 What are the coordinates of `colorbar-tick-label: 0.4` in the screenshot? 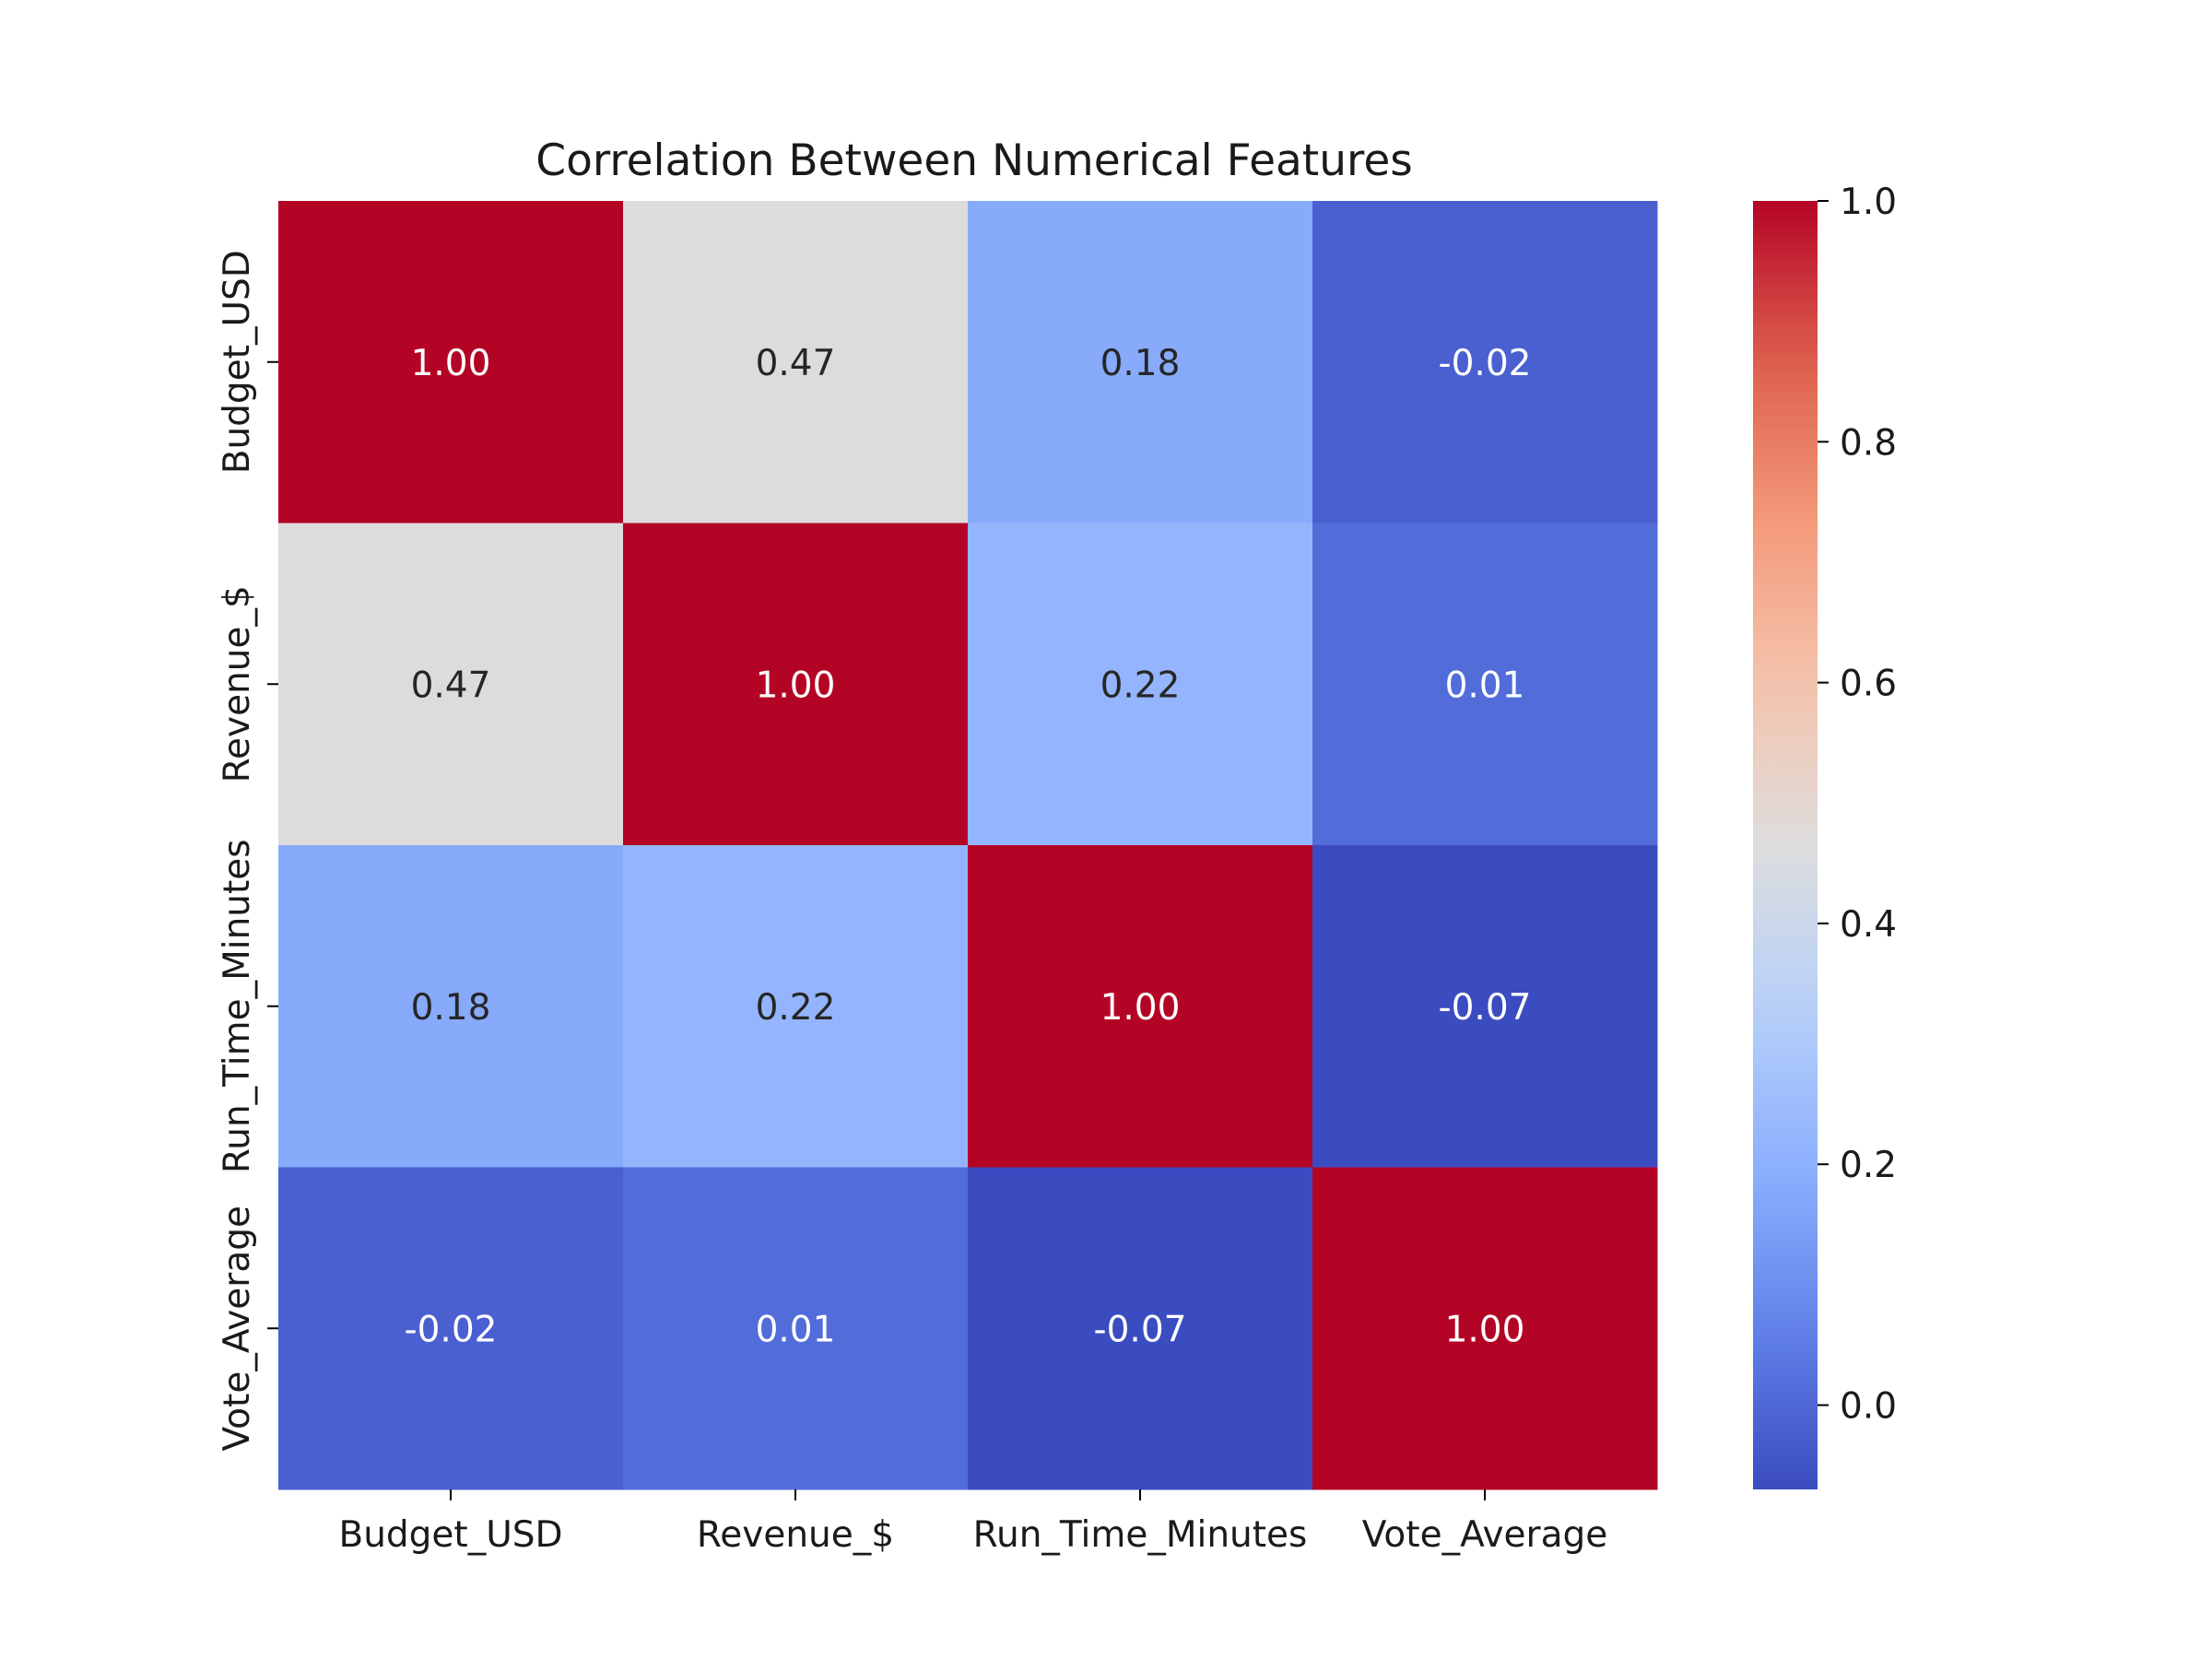 It's located at (1868, 925).